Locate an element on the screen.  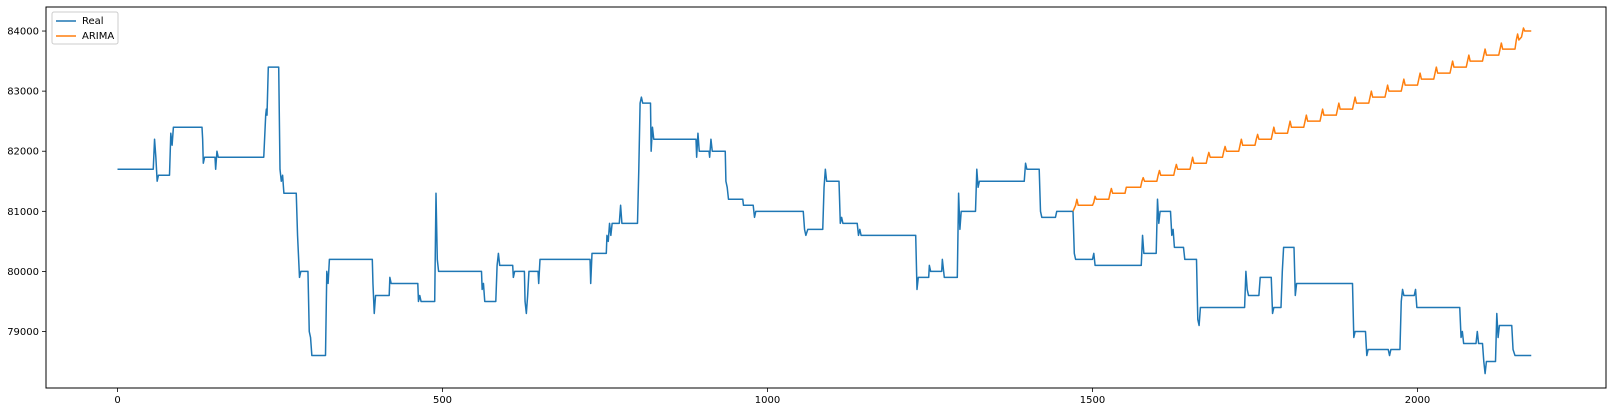
x-axis: 0 500 1000 1500 2000 is located at coordinates (772, 397).